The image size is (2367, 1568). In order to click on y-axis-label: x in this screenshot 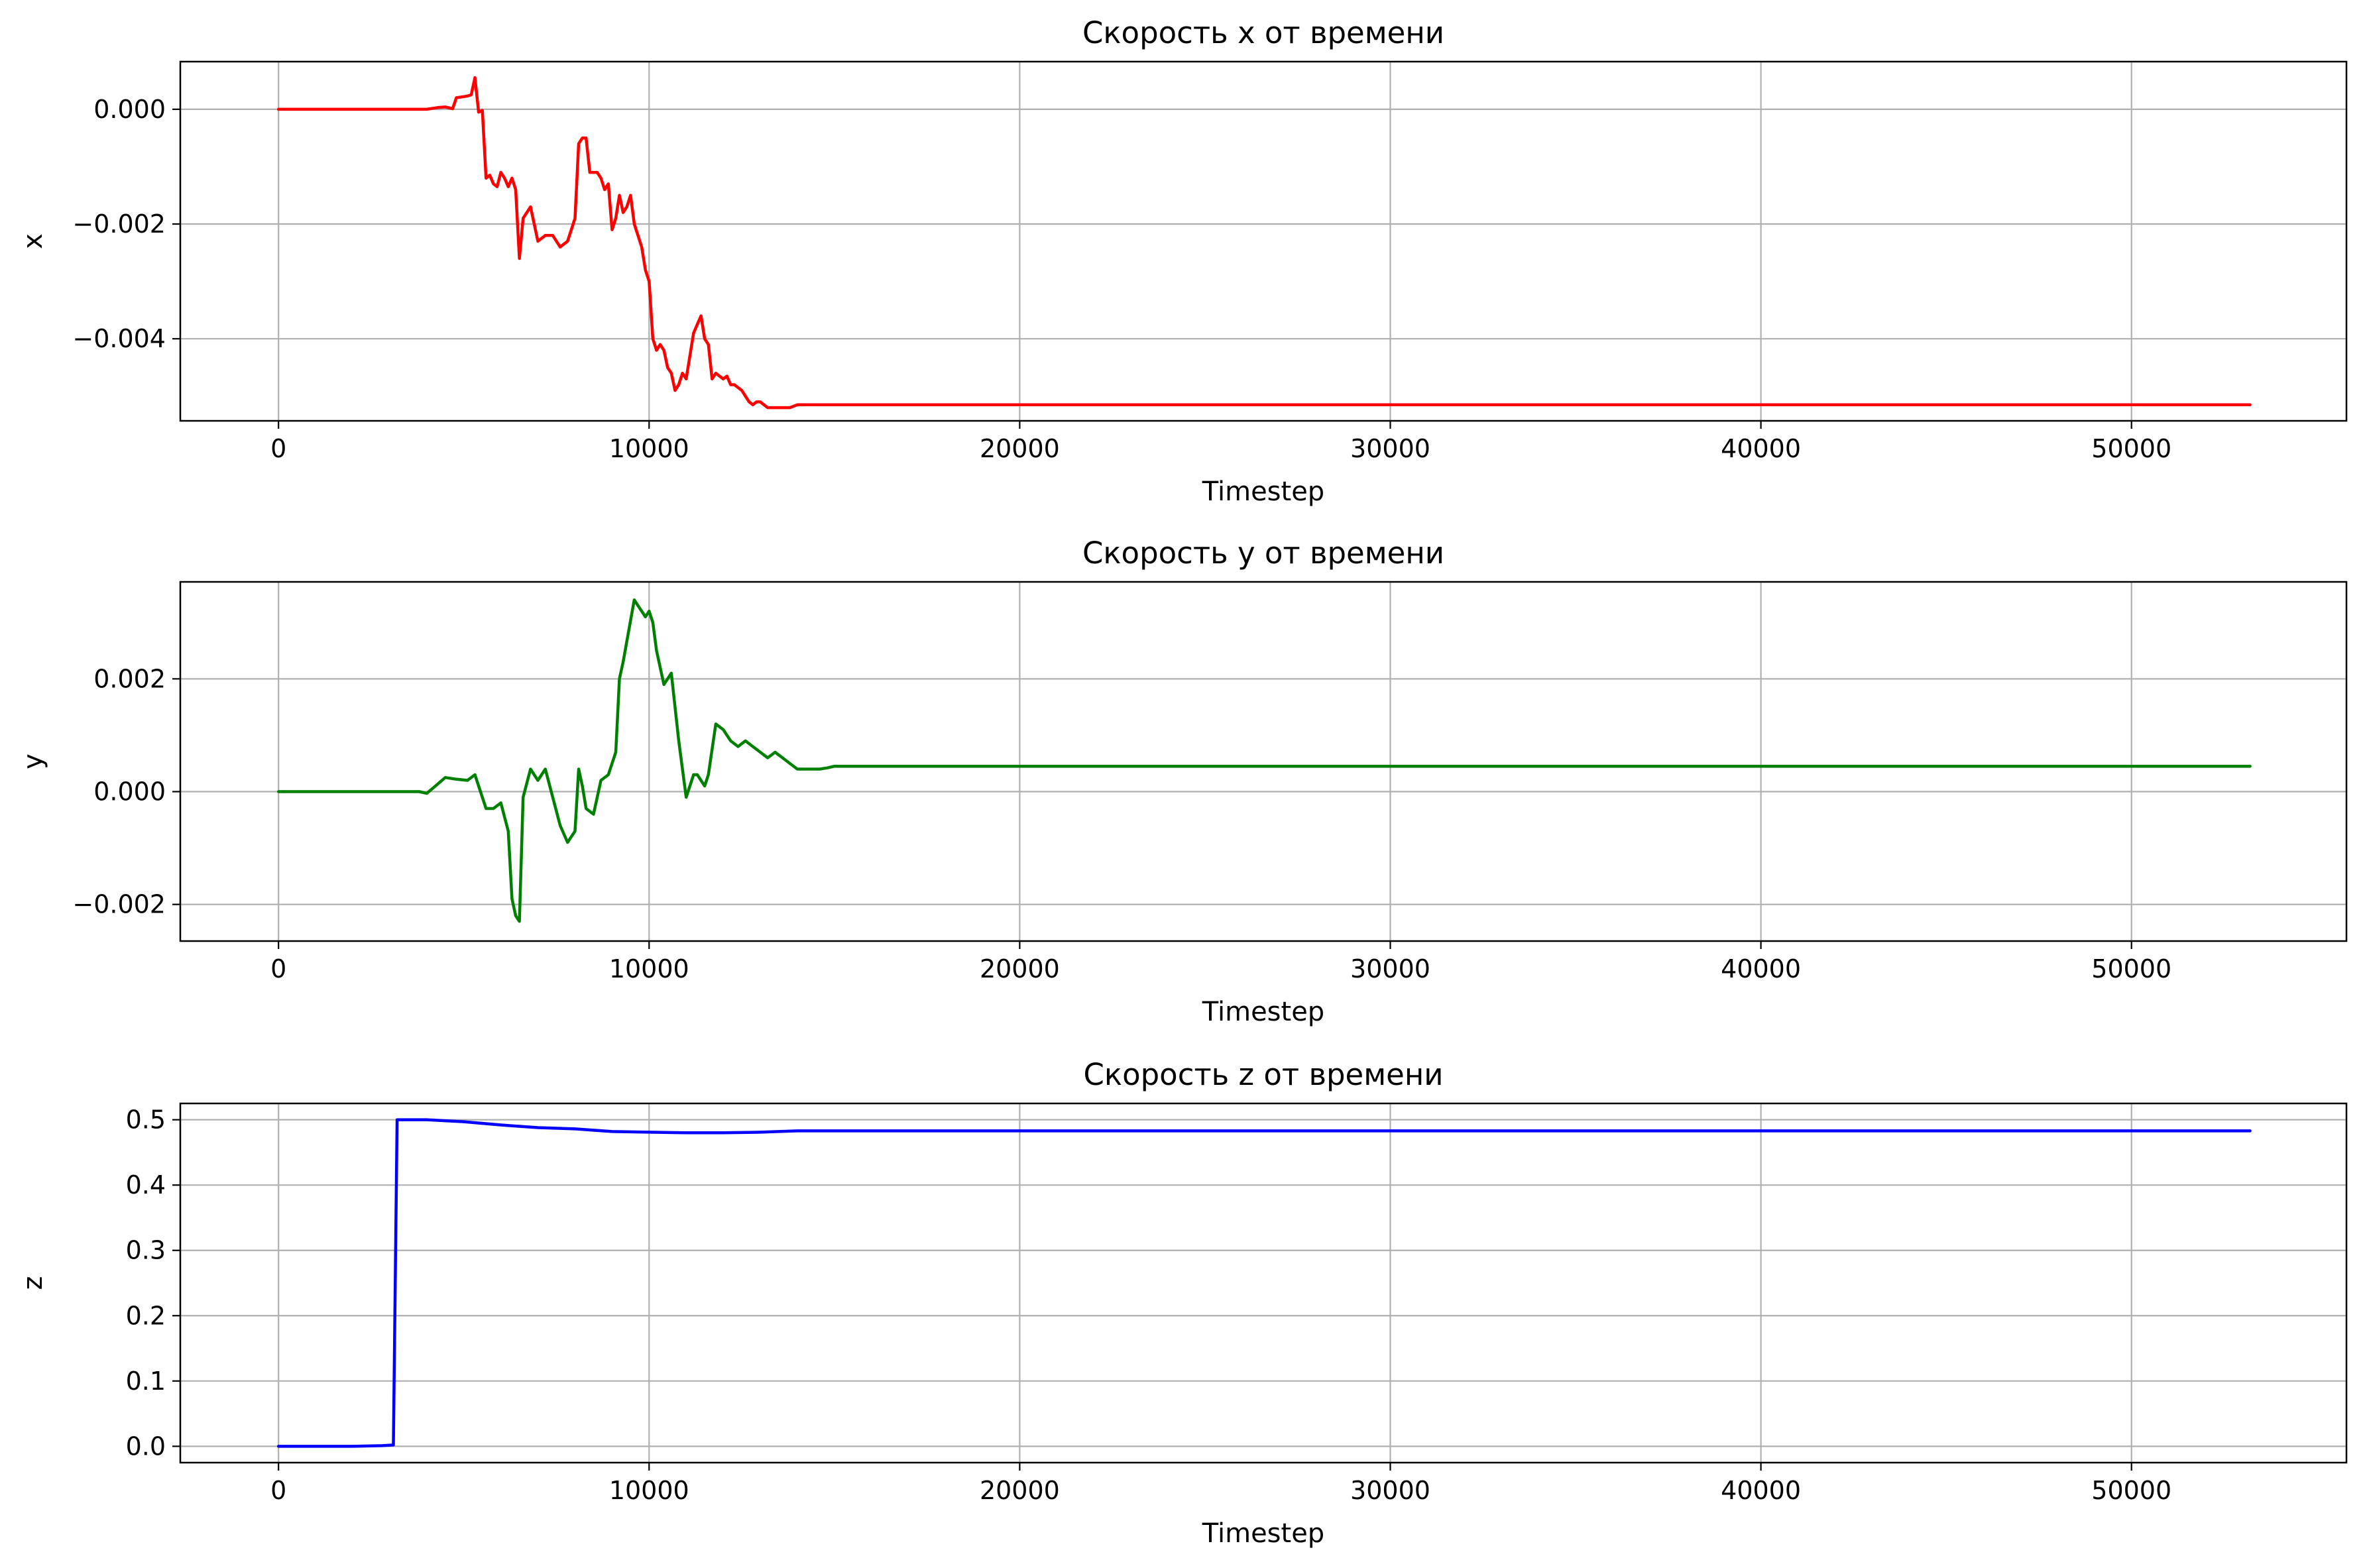, I will do `click(33, 241)`.